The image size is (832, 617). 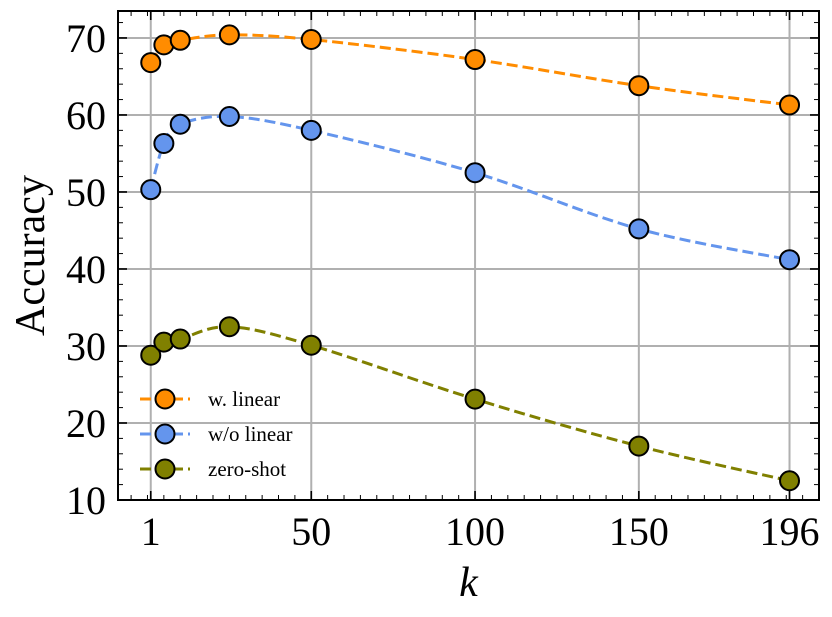 I want to click on data-point-zero-shot-k150, so click(x=639, y=446).